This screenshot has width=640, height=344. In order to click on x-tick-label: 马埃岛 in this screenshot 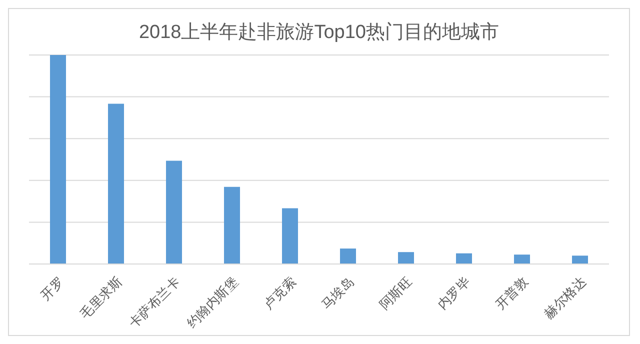, I will do `click(337, 293)`.